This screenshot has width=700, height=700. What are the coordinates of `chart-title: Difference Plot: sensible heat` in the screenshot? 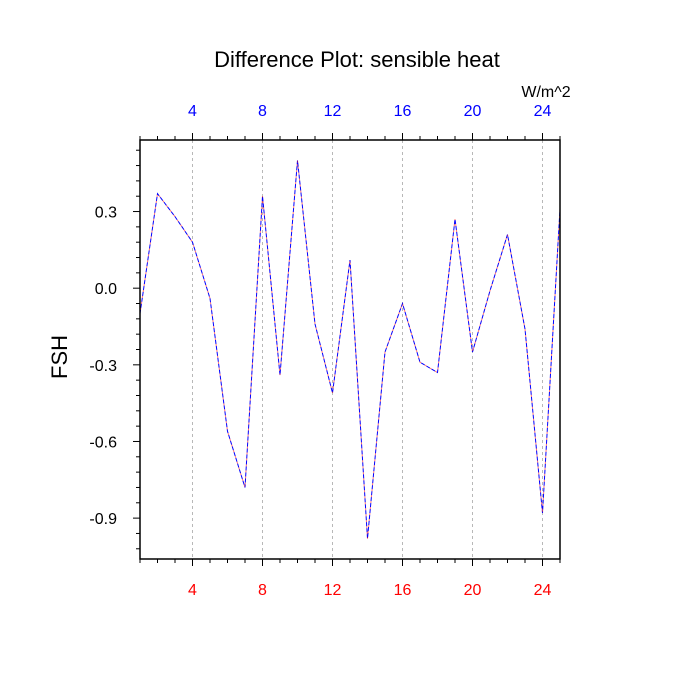 It's located at (357, 59).